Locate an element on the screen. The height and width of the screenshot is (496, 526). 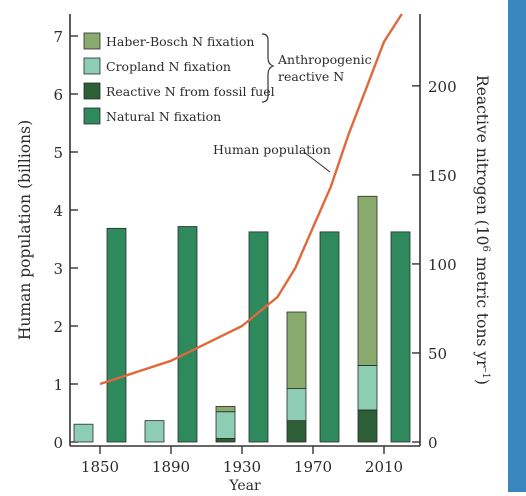
bar-natural-2010 is located at coordinates (400, 337).